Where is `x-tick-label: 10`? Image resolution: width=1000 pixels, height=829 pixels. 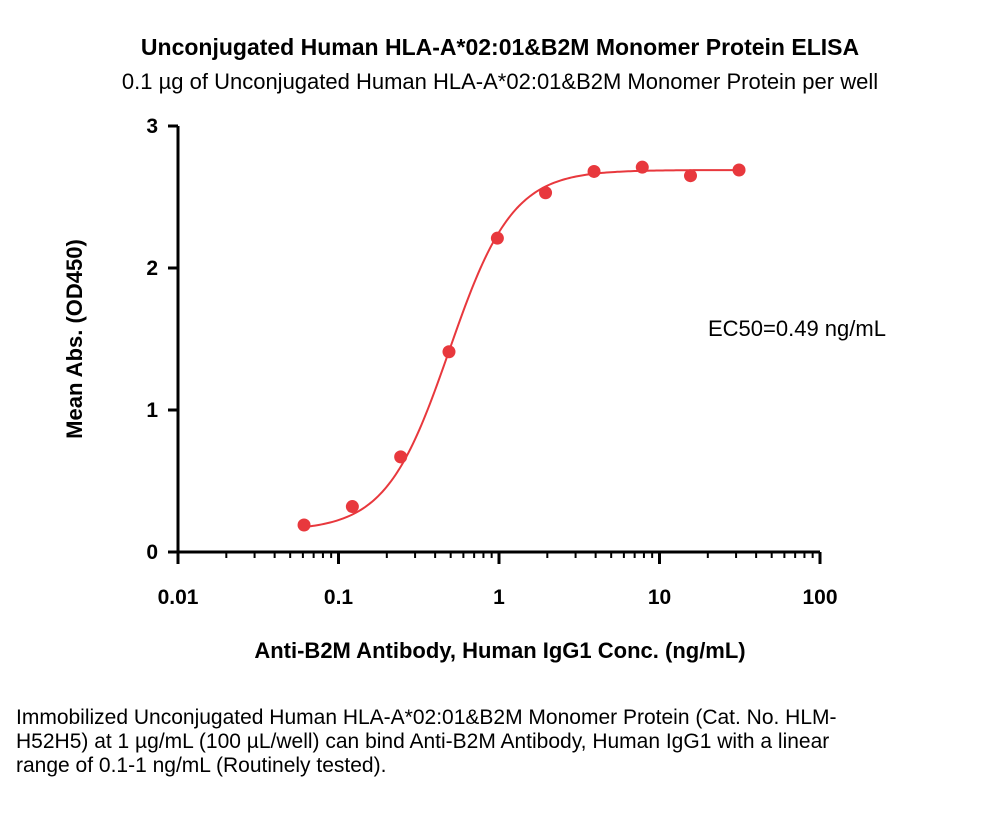
x-tick-label: 10 is located at coordinates (659, 597).